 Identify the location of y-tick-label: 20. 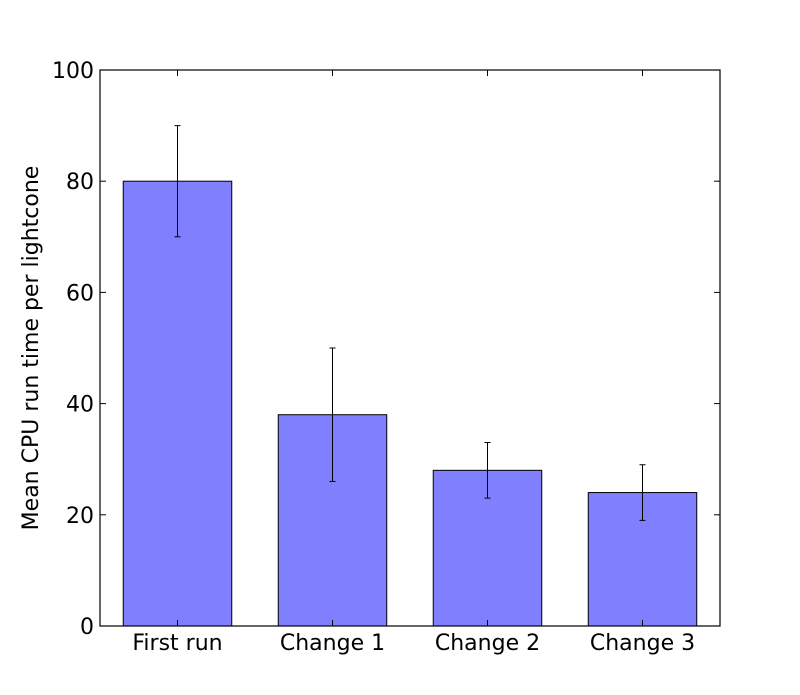
(80, 516).